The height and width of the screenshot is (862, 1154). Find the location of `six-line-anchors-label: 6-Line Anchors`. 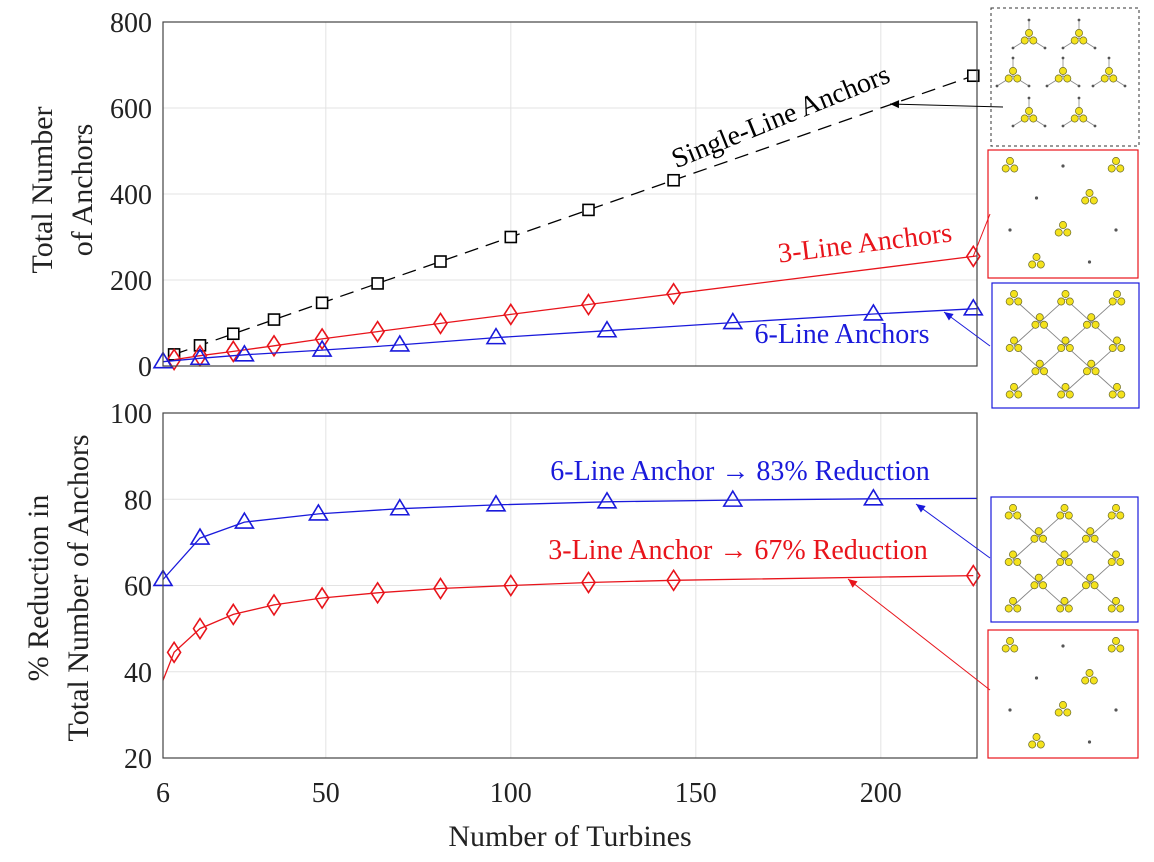

six-line-anchors-label: 6-Line Anchors is located at coordinates (842, 334).